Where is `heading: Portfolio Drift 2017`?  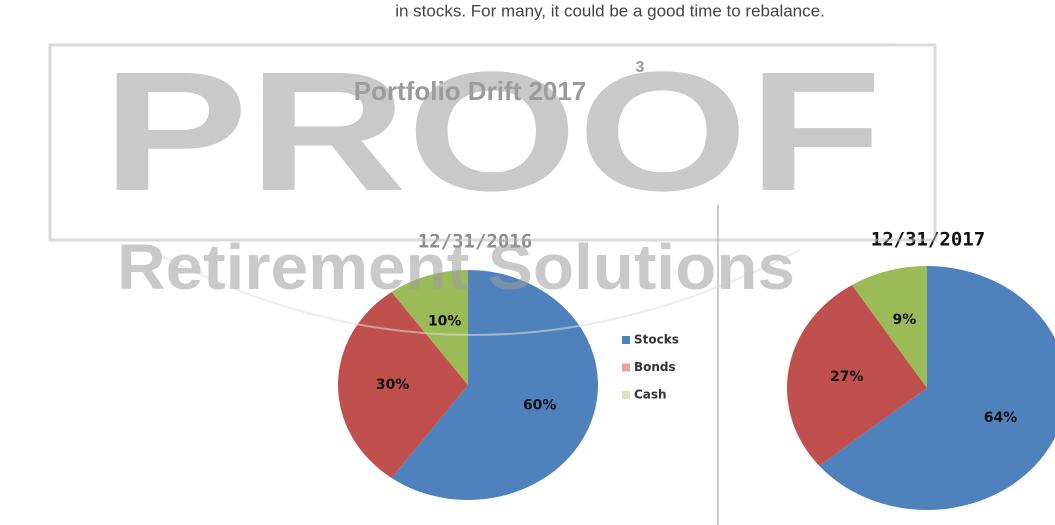
heading: Portfolio Drift 2017 is located at coordinates (470, 91).